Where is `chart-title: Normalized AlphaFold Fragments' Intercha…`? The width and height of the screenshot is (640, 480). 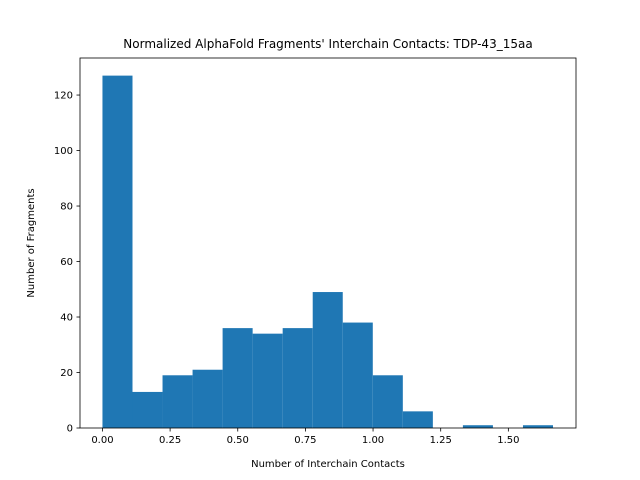
chart-title: Normalized AlphaFold Fragments' Intercha… is located at coordinates (327, 44).